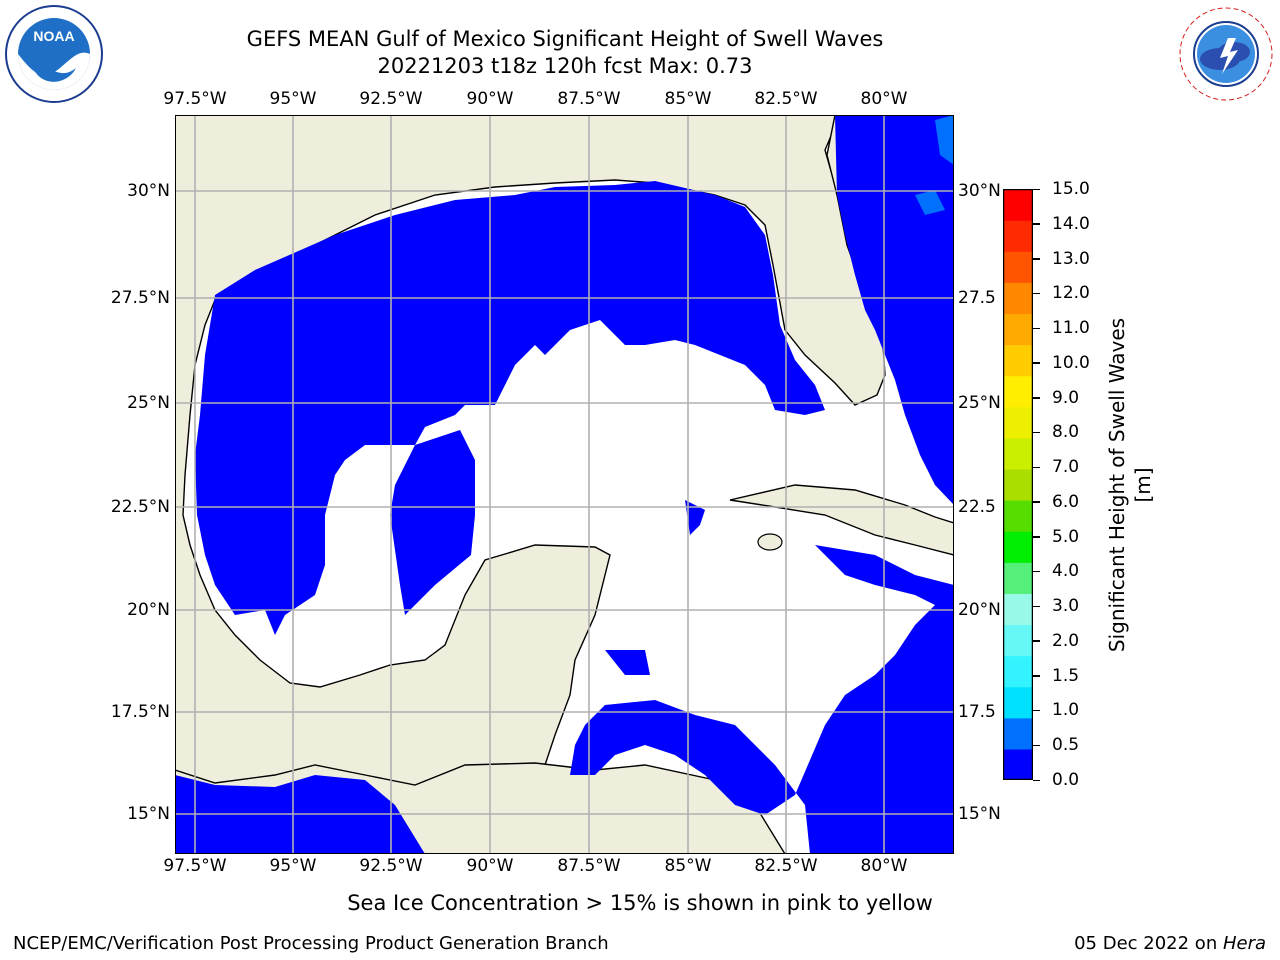 Image resolution: width=1280 pixels, height=960 pixels. Describe the element at coordinates (589, 866) in the screenshot. I see `lon-tick-bottom-4: 87.5°W` at that location.